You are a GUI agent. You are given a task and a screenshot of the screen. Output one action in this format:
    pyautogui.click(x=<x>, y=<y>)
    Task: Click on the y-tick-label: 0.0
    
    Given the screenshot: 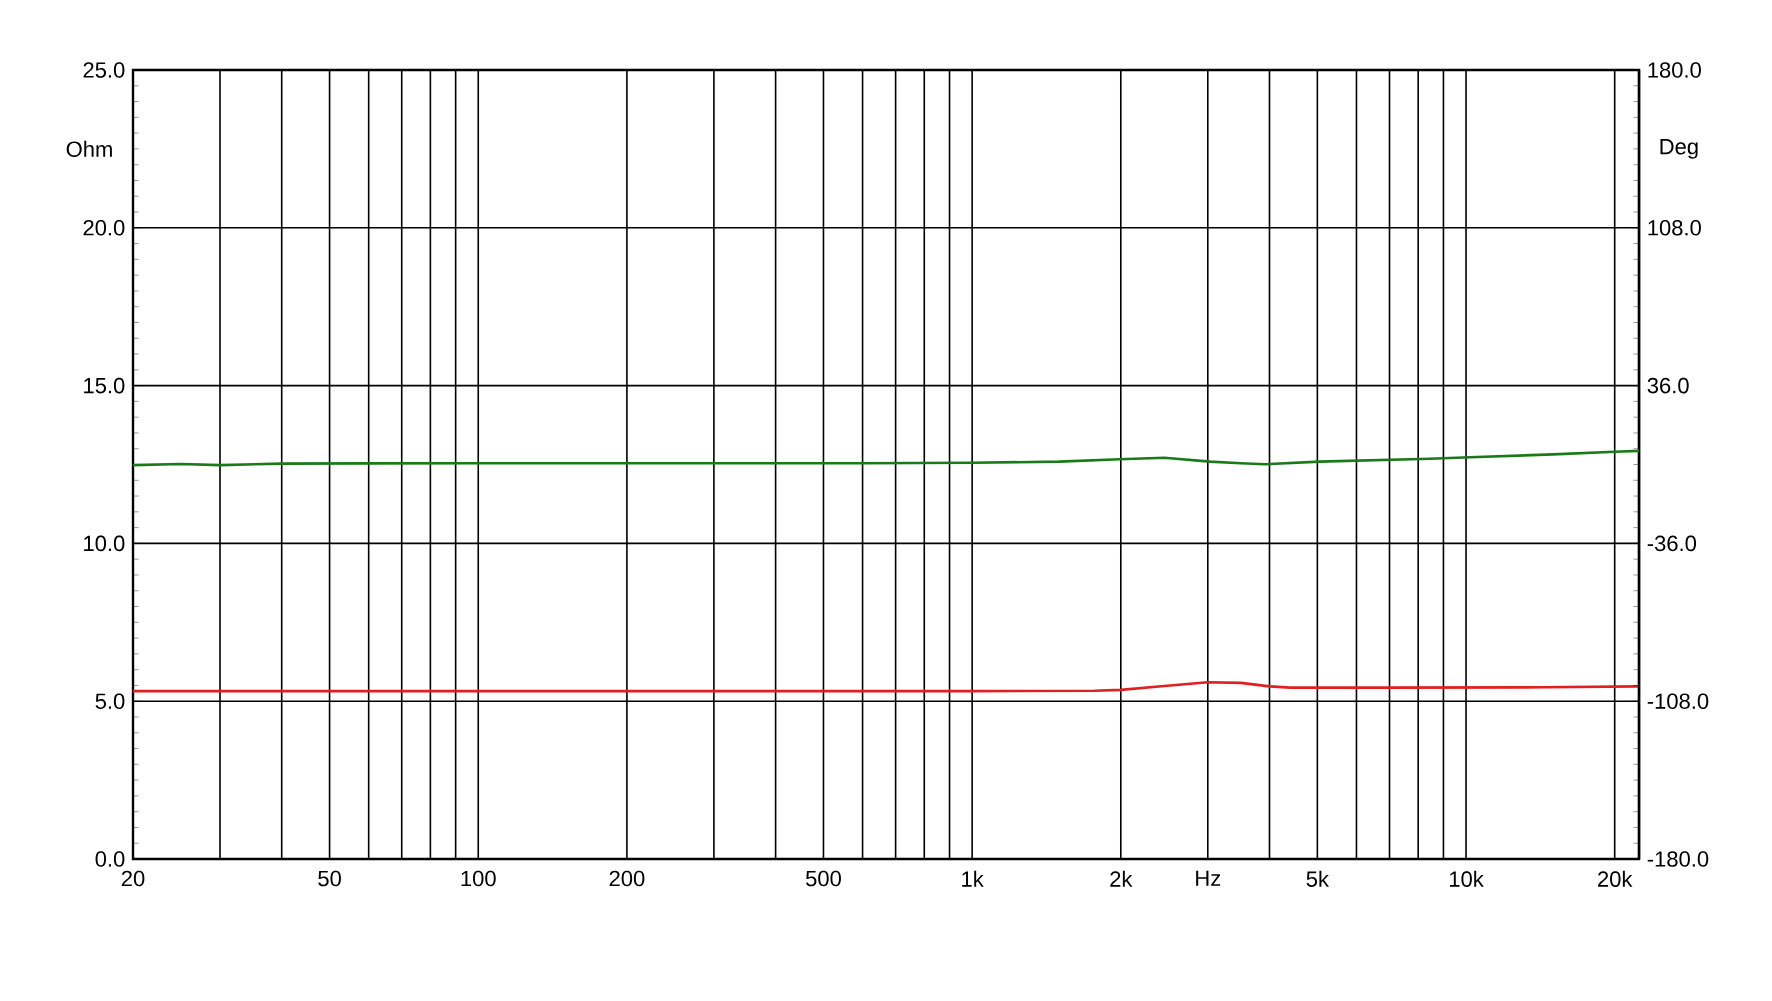 What is the action you would take?
    pyautogui.click(x=110, y=859)
    